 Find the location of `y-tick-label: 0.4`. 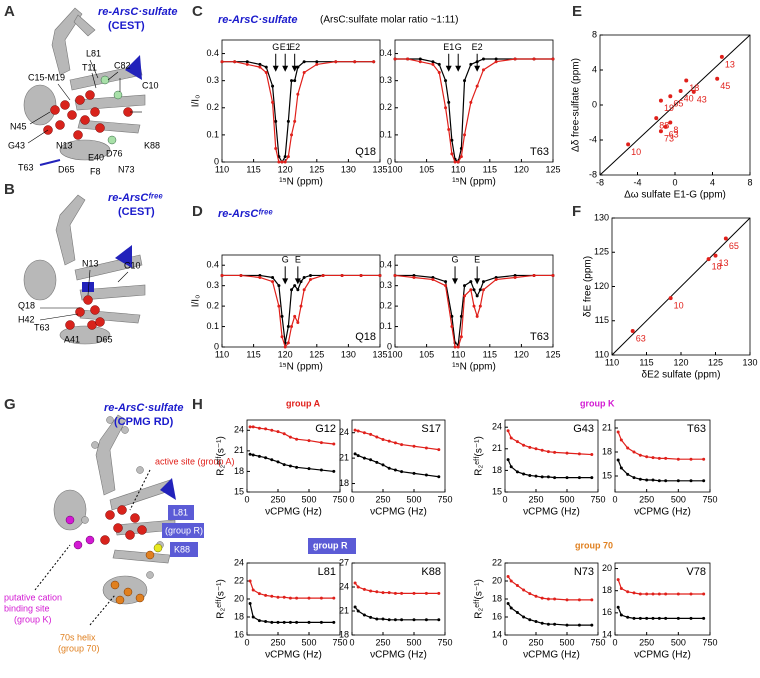

y-tick-label: 0.4 is located at coordinates (385, 265).